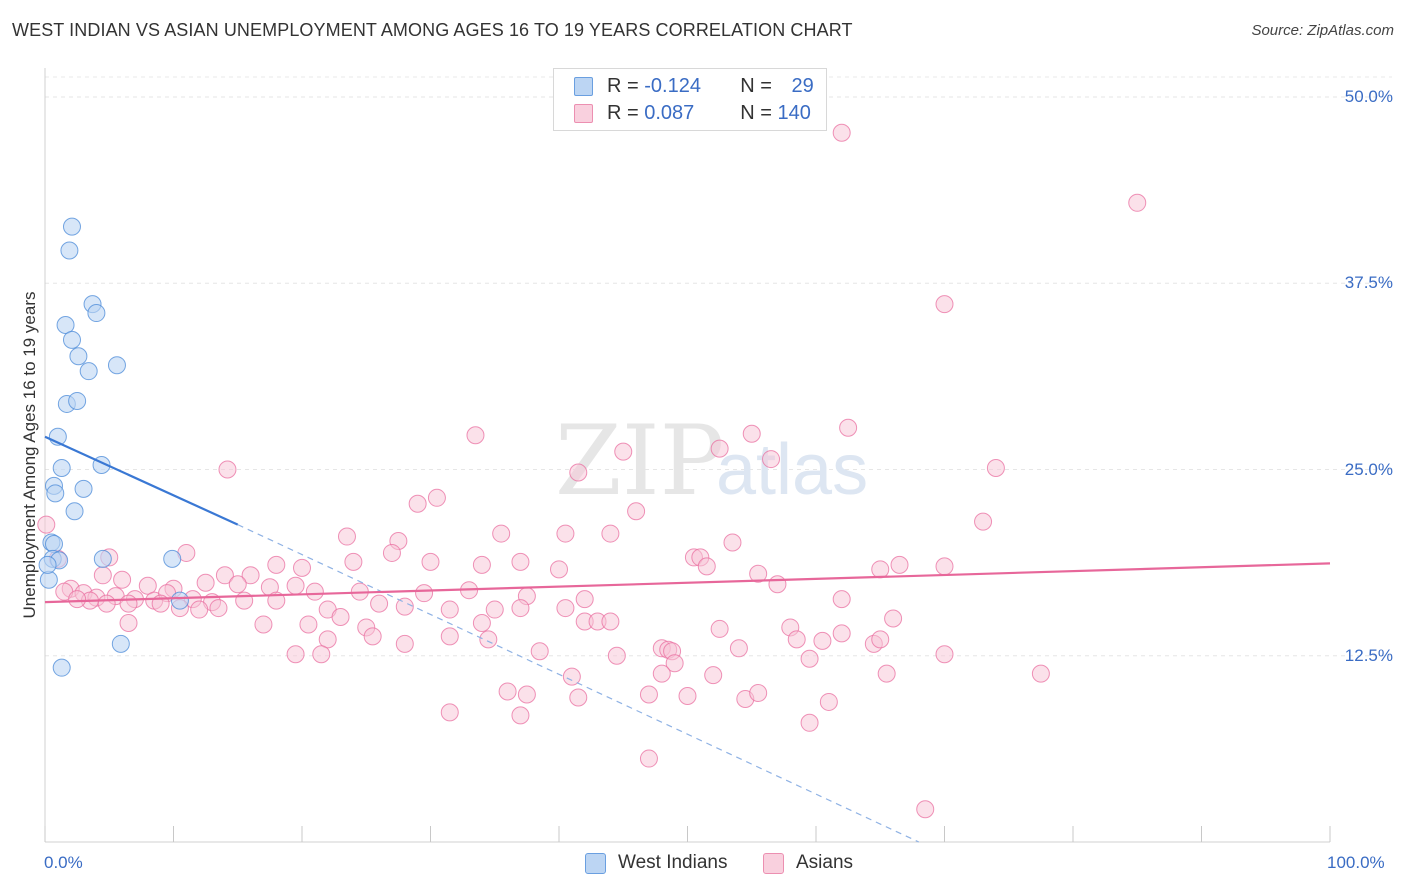 The width and height of the screenshot is (1406, 892). I want to click on legend-swatch-asians, so click(583, 113).